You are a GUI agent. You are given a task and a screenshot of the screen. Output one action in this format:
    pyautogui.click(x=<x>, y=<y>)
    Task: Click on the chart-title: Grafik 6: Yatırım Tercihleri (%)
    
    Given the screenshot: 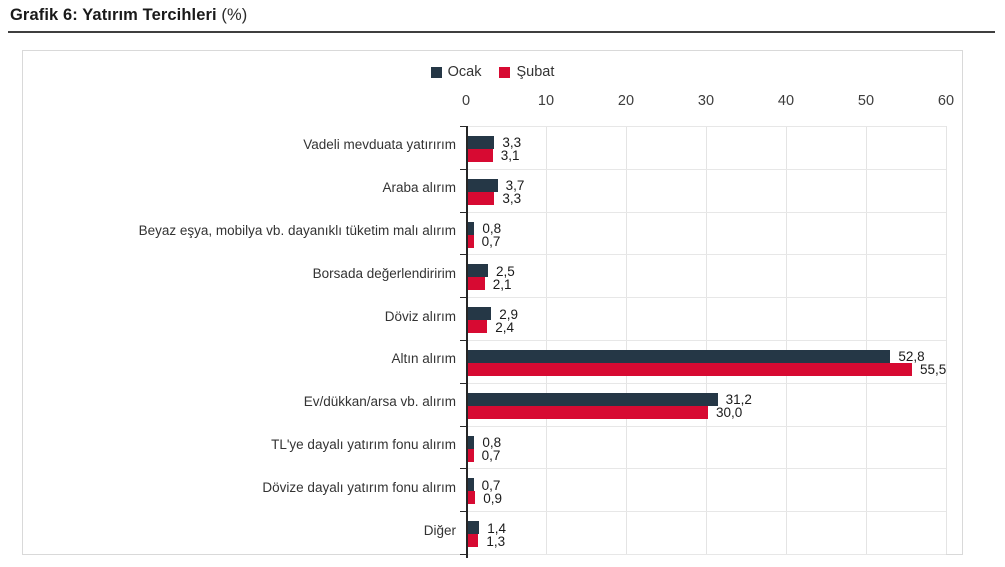 What is the action you would take?
    pyautogui.click(x=128, y=15)
    